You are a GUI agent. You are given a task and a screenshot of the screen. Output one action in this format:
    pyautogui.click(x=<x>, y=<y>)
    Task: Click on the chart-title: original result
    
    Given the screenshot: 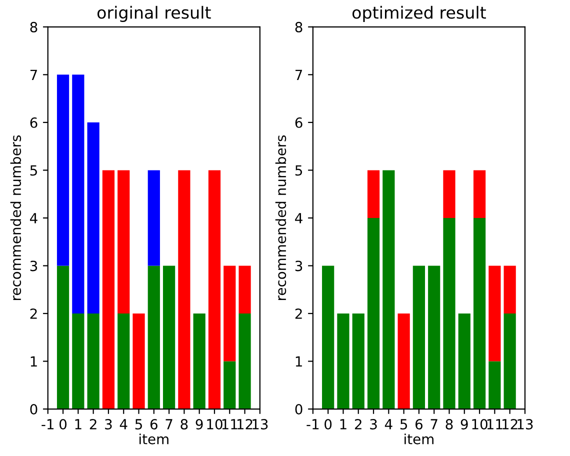 What is the action you would take?
    pyautogui.click(x=154, y=14)
    